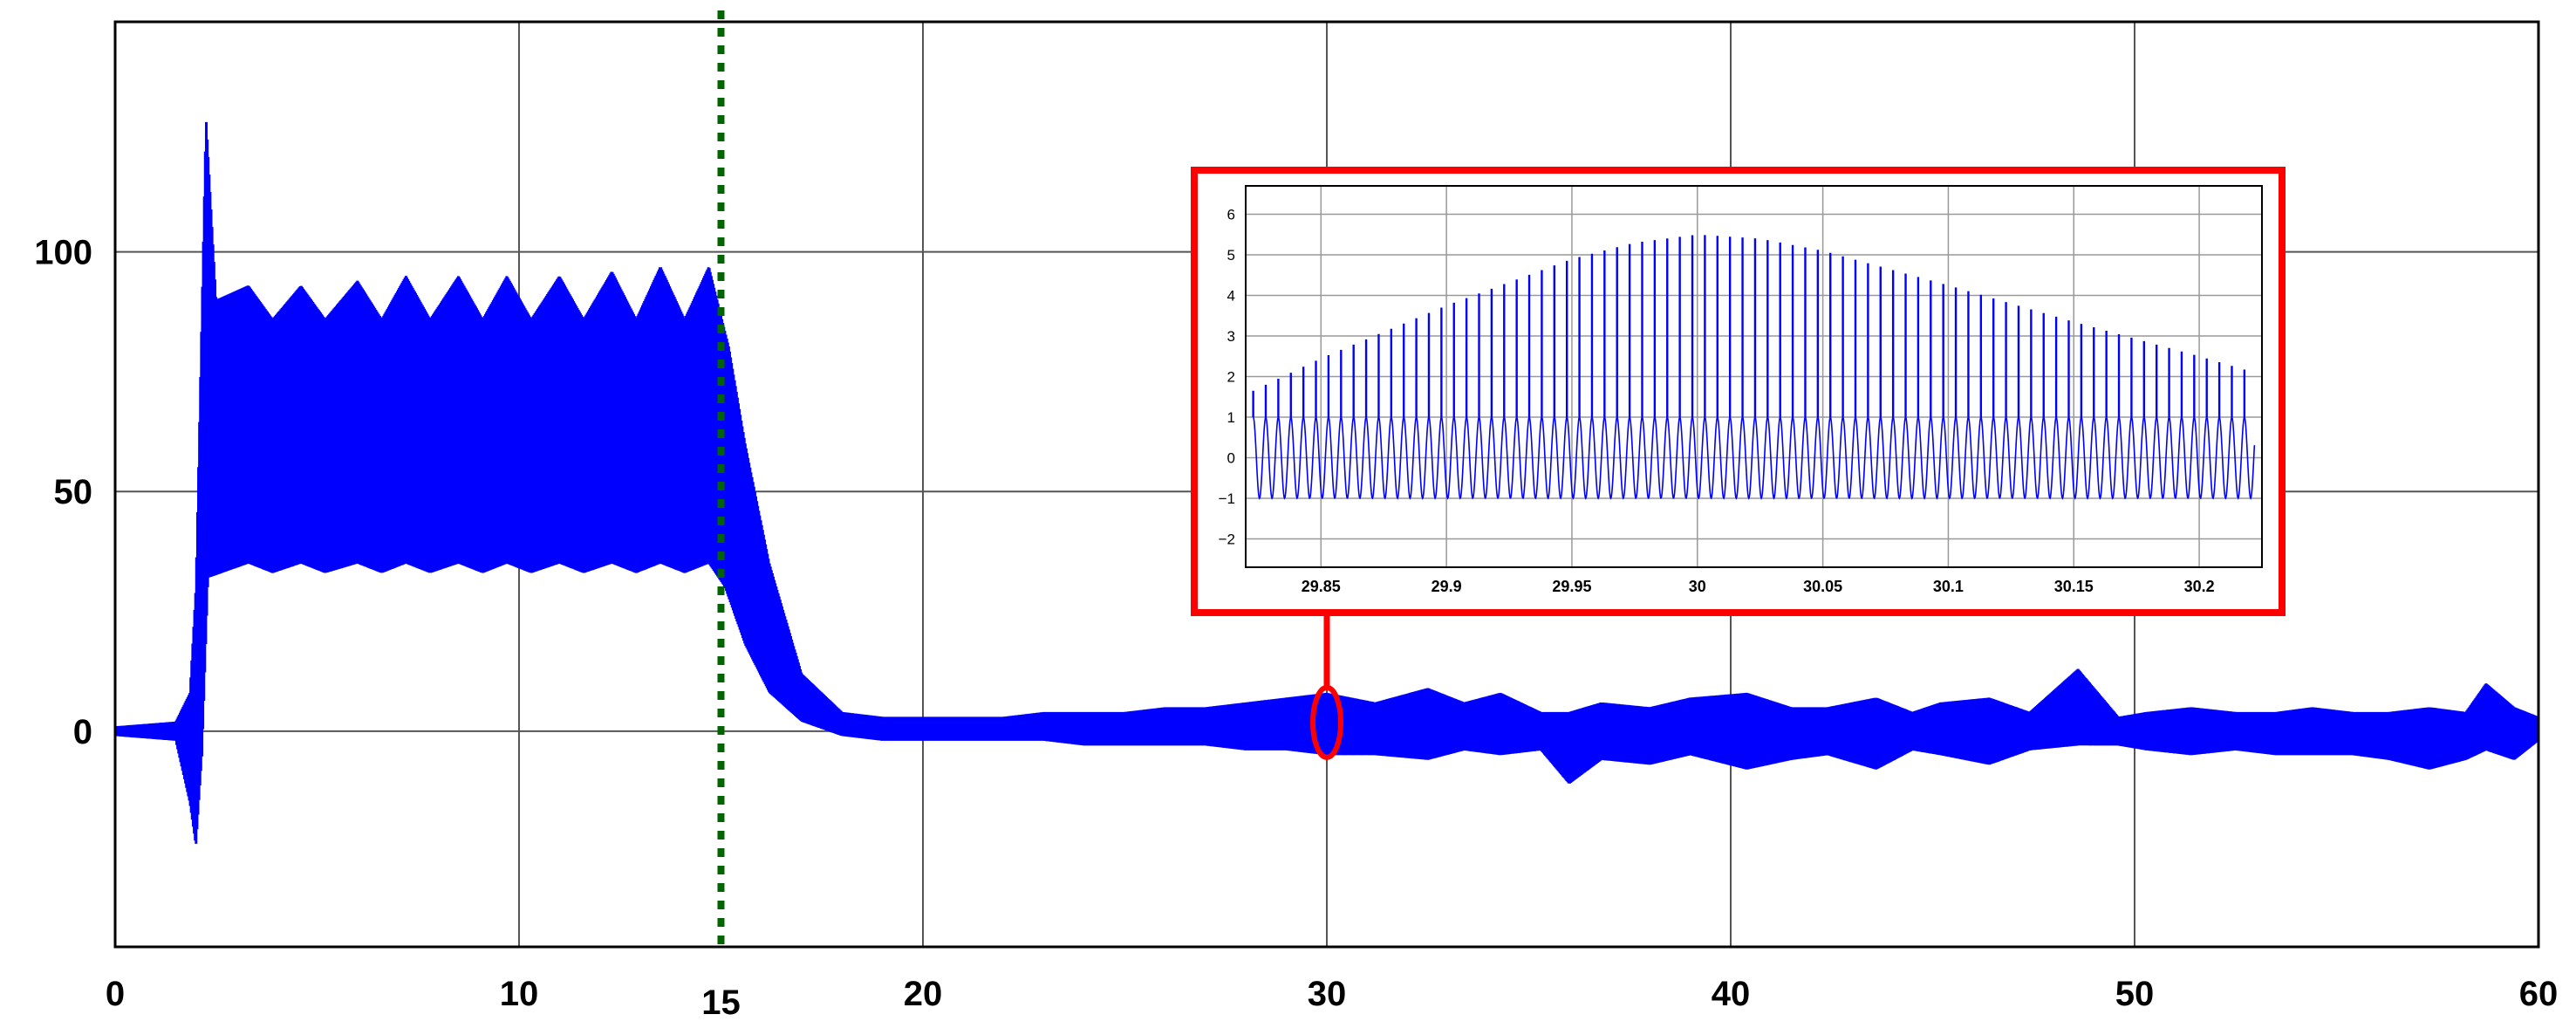 The image size is (2576, 1035). I want to click on inset-y-tick-3: 3, so click(1231, 337).